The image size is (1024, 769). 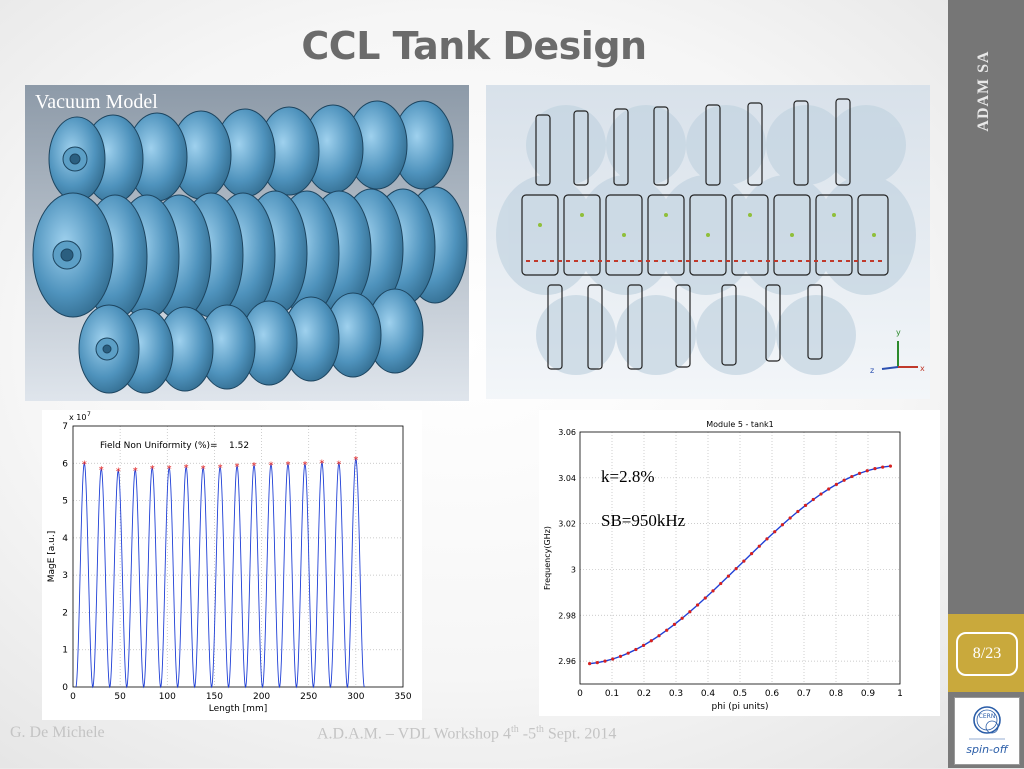 What do you see at coordinates (239, 446) in the screenshot?
I see `field-non-uniformity-value: 1.52` at bounding box center [239, 446].